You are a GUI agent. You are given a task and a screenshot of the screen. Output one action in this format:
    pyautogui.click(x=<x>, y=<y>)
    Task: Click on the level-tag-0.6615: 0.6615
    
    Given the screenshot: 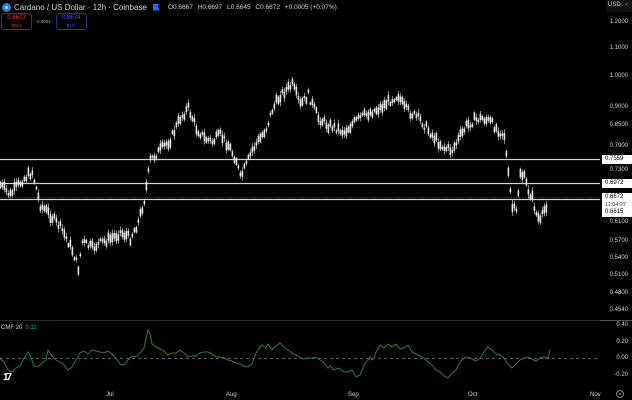 What is the action you would take?
    pyautogui.click(x=617, y=212)
    